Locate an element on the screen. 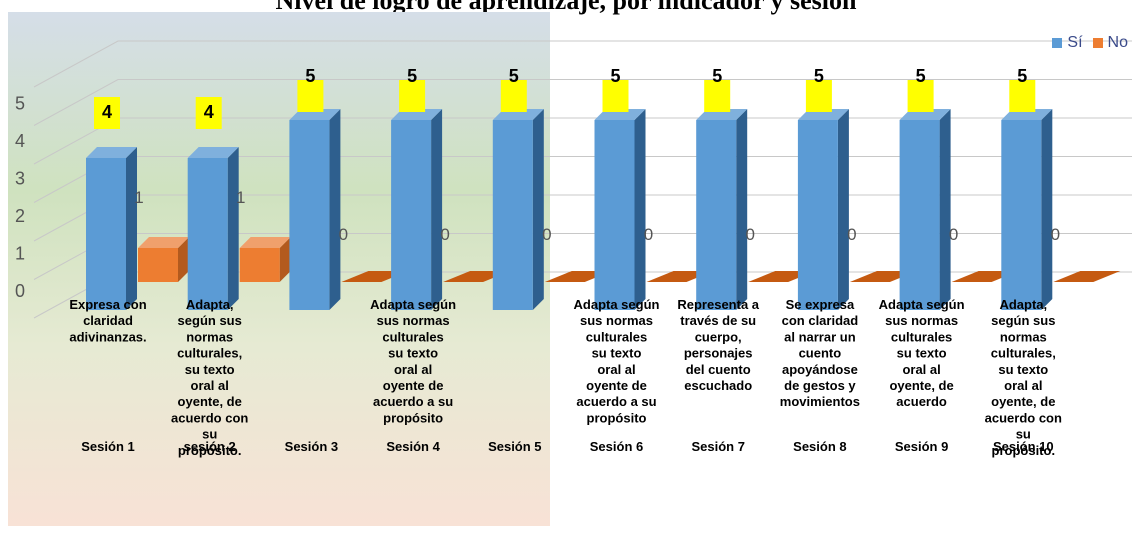 The height and width of the screenshot is (533, 1132). legend: Sí No is located at coordinates (1085, 43).